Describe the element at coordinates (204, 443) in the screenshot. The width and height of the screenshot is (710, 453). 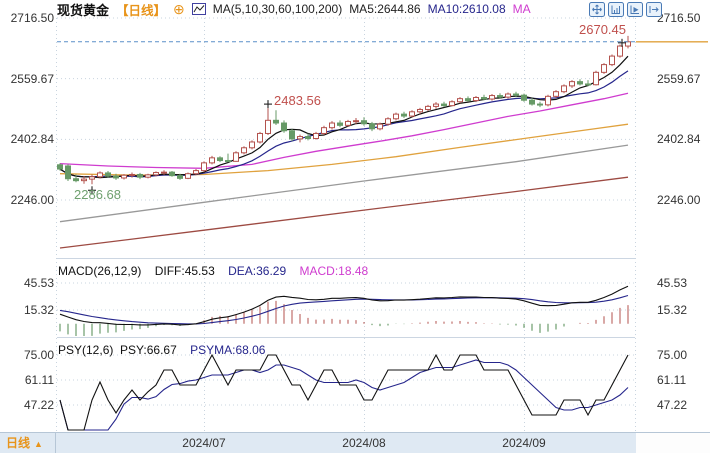
I see `x-axis-date-label: 2024/07` at that location.